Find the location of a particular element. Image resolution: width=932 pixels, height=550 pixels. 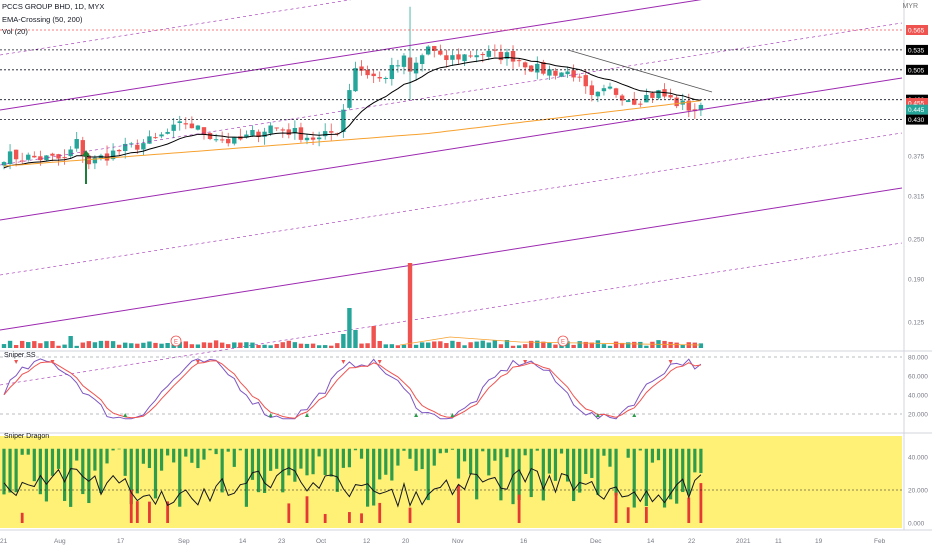

vol-legend: Vol (20) is located at coordinates (15, 31).